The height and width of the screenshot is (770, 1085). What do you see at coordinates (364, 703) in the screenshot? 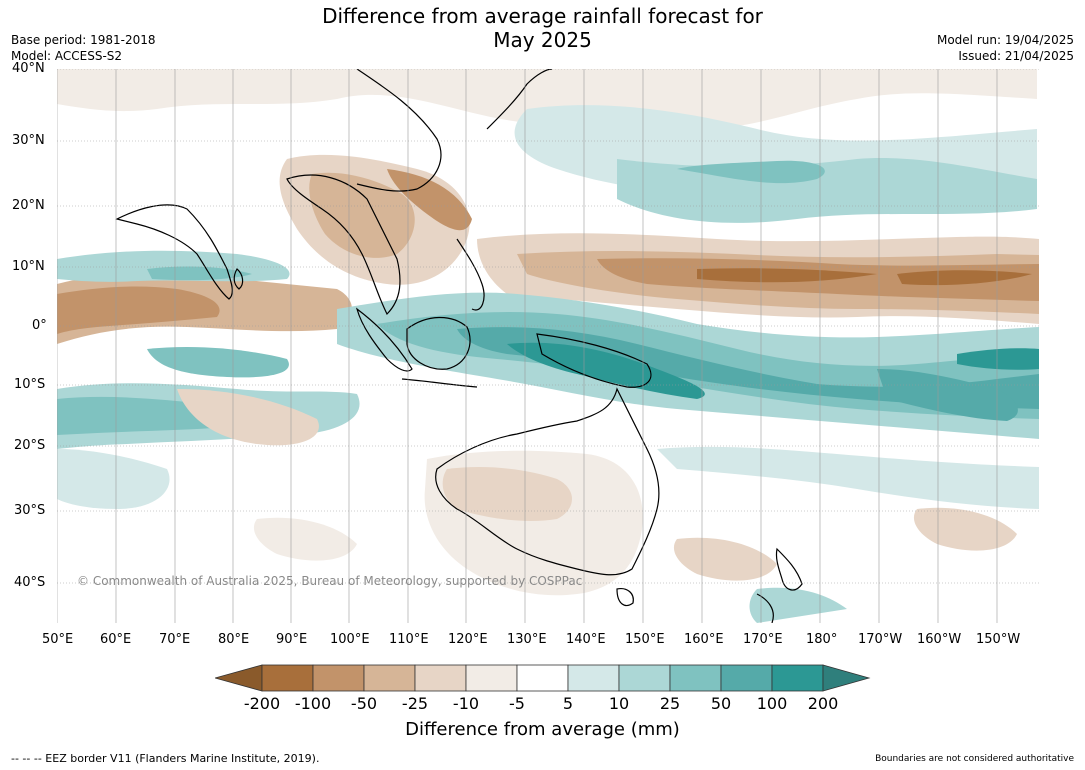
I see `colorbar-tick: -50` at bounding box center [364, 703].